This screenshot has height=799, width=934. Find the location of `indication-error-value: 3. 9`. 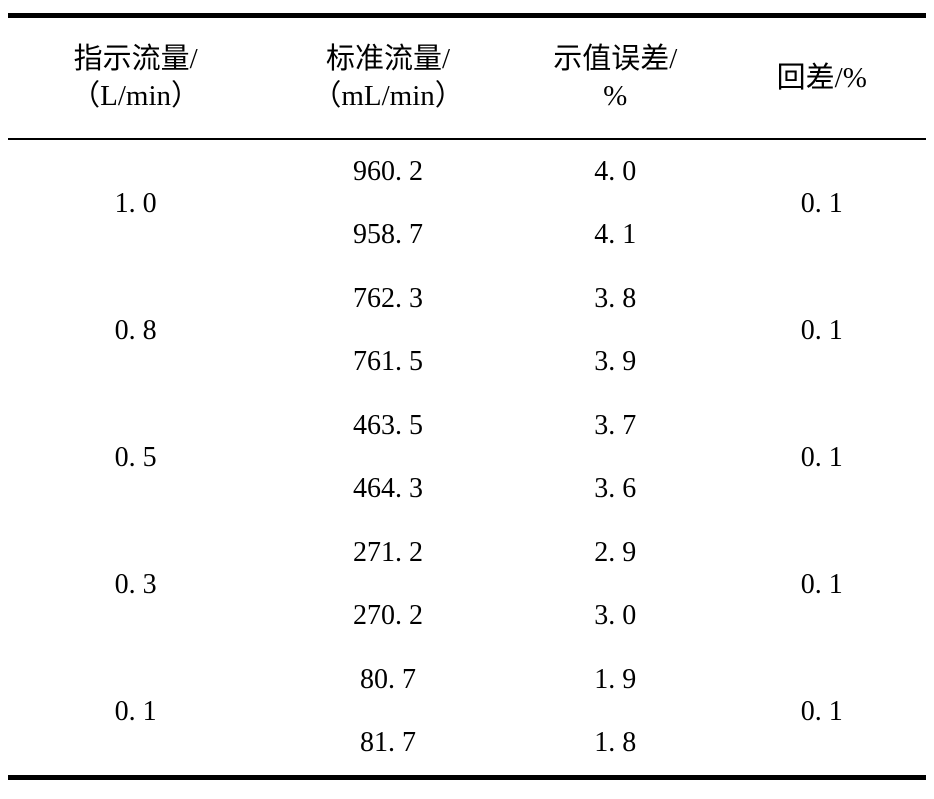

indication-error-value: 3. 9 is located at coordinates (615, 362).